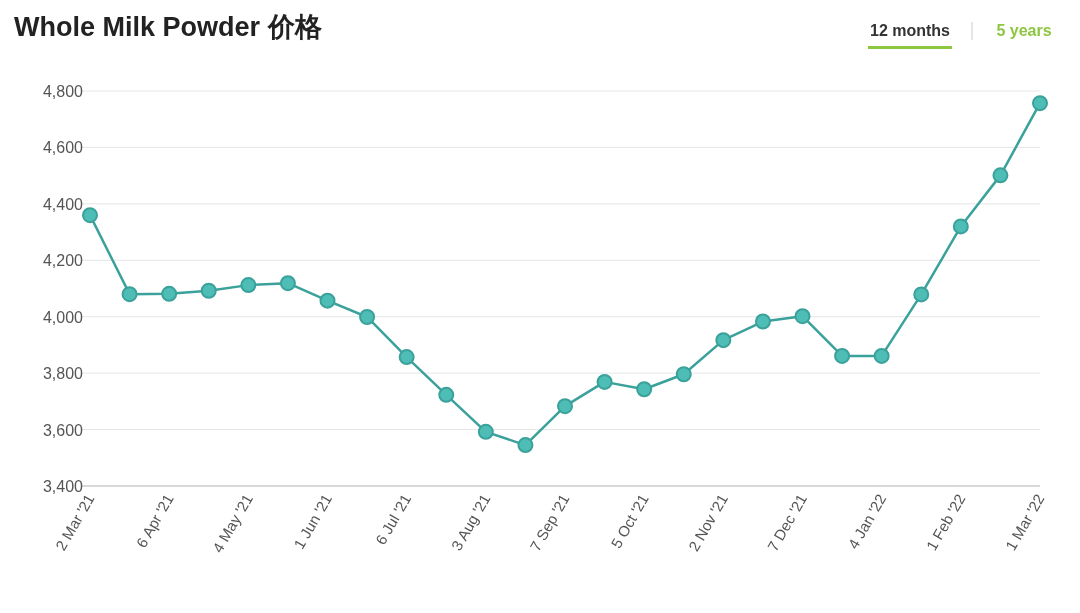  I want to click on x-tick-label: 1 Feb '22, so click(945, 522).